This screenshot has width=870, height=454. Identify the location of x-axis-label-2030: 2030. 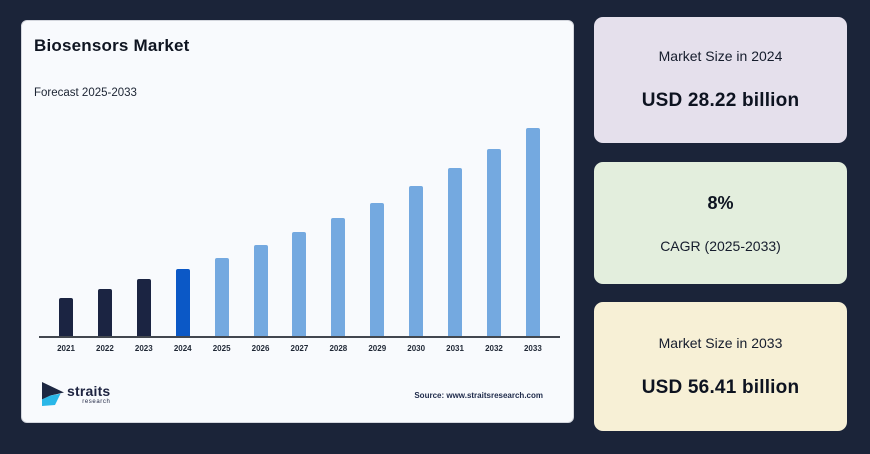
(416, 348).